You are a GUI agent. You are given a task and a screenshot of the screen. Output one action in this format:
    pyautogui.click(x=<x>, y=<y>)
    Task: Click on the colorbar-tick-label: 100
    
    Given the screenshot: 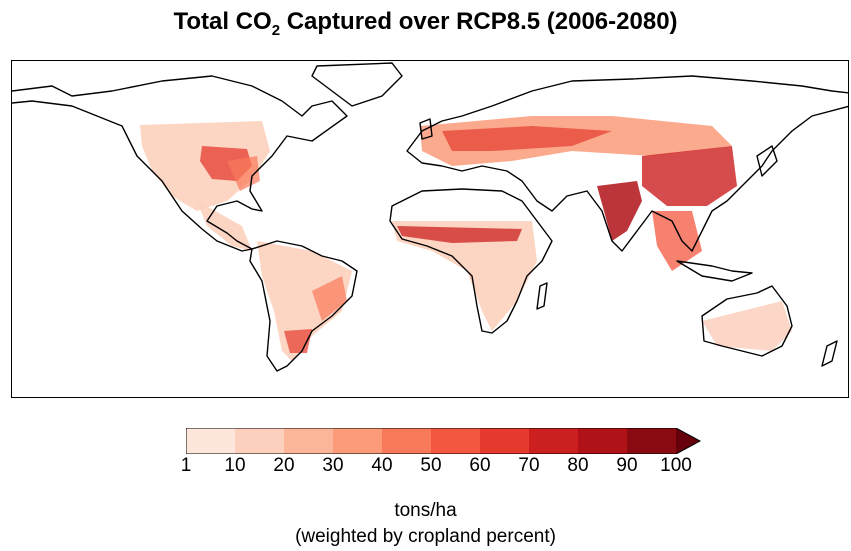 What is the action you would take?
    pyautogui.click(x=676, y=465)
    